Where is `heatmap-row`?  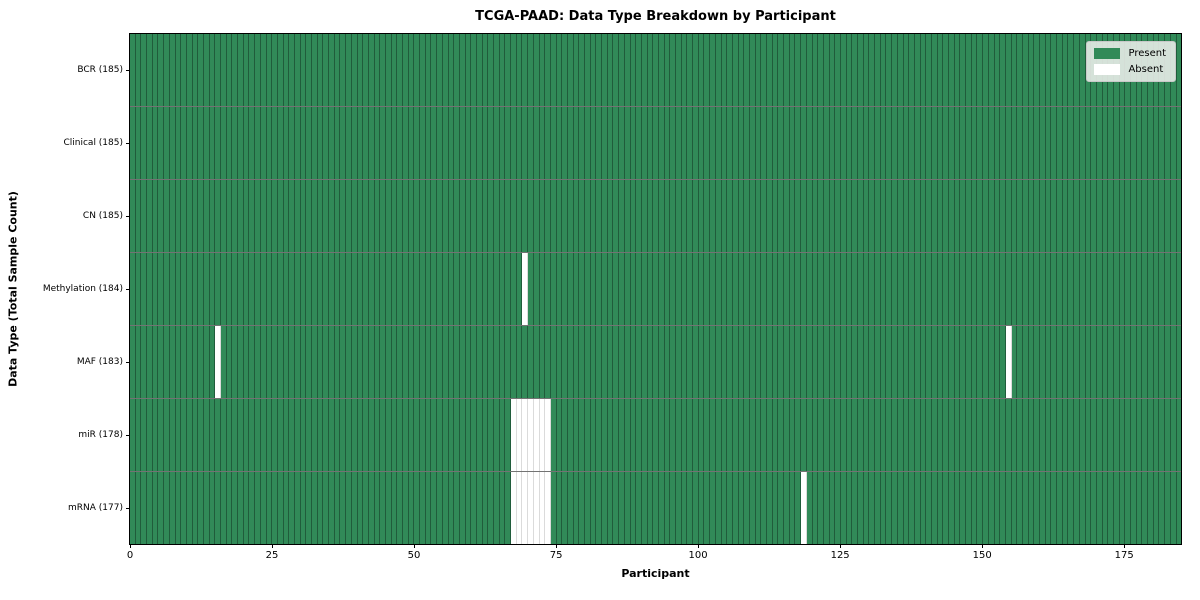
heatmap-row is located at coordinates (656, 435).